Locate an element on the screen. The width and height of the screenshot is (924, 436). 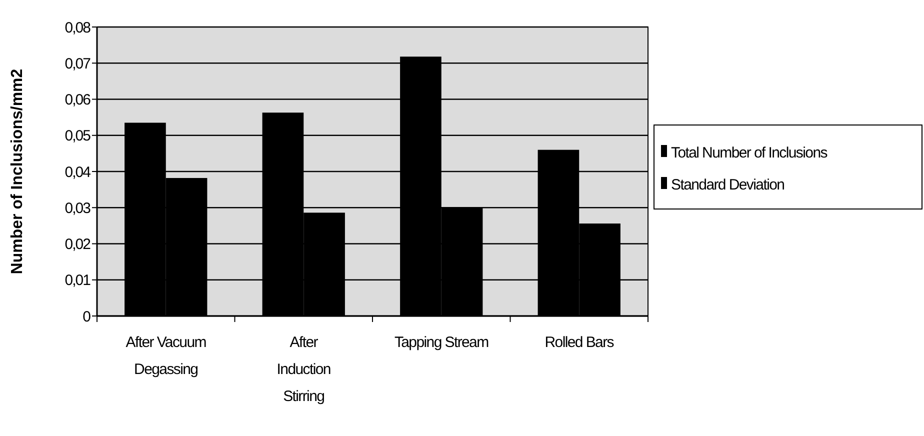
x-tick-label: Tapping Stream is located at coordinates (441, 342).